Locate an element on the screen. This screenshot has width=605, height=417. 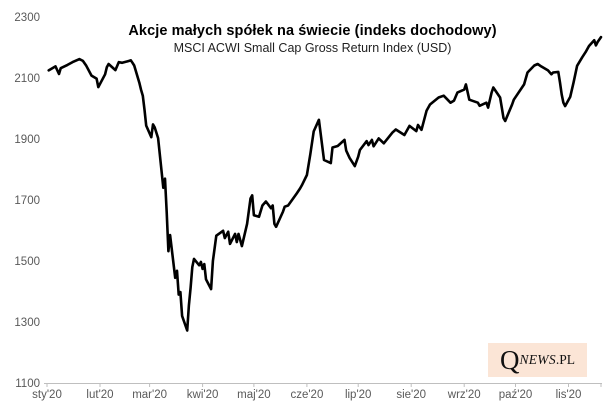
y-tick-label: 1100 is located at coordinates (27, 384).